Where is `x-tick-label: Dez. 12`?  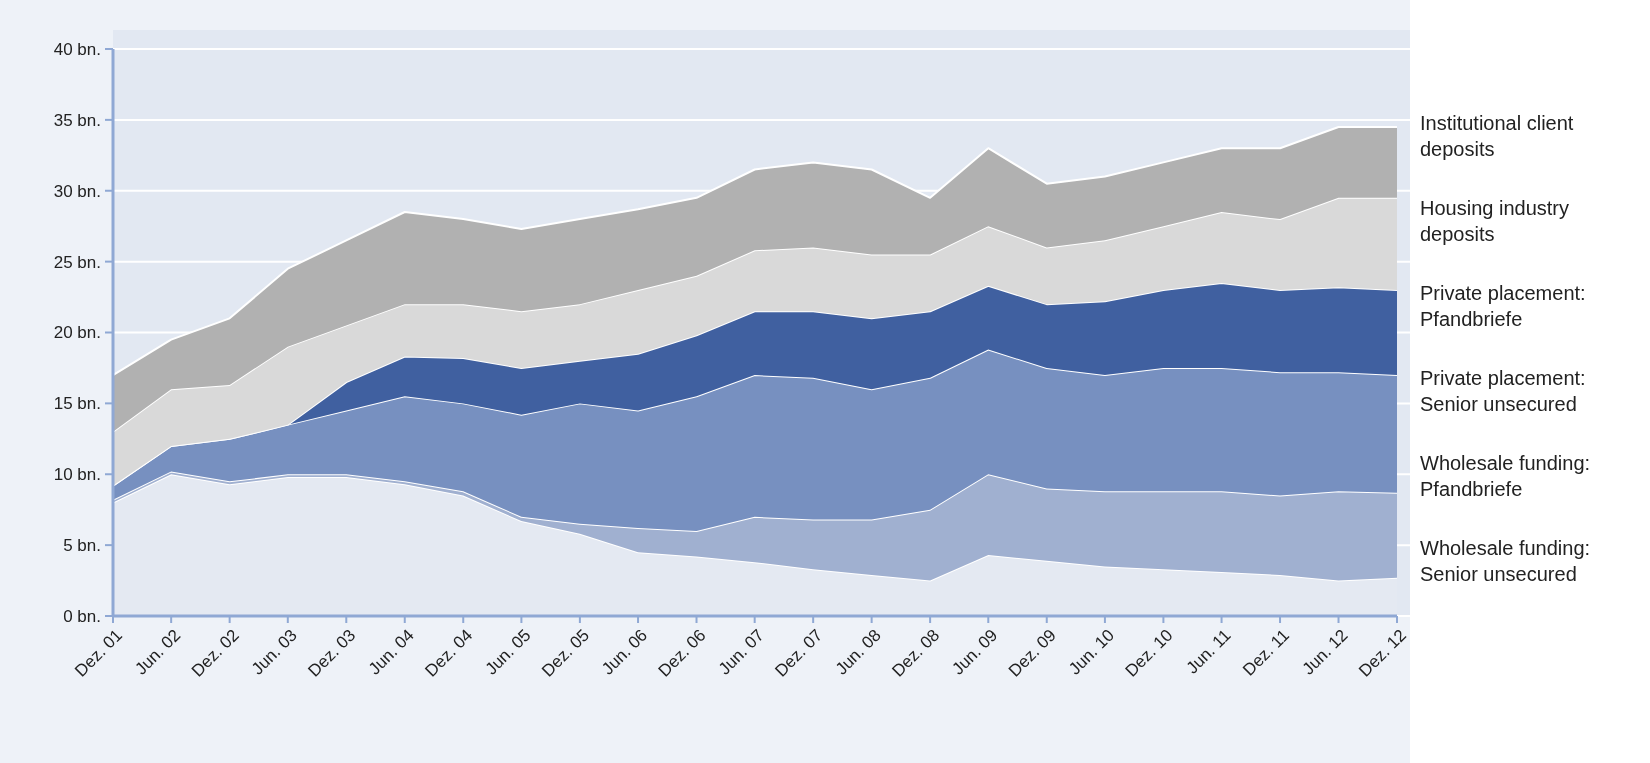
x-tick-label: Dez. 12 is located at coordinates (1383, 653).